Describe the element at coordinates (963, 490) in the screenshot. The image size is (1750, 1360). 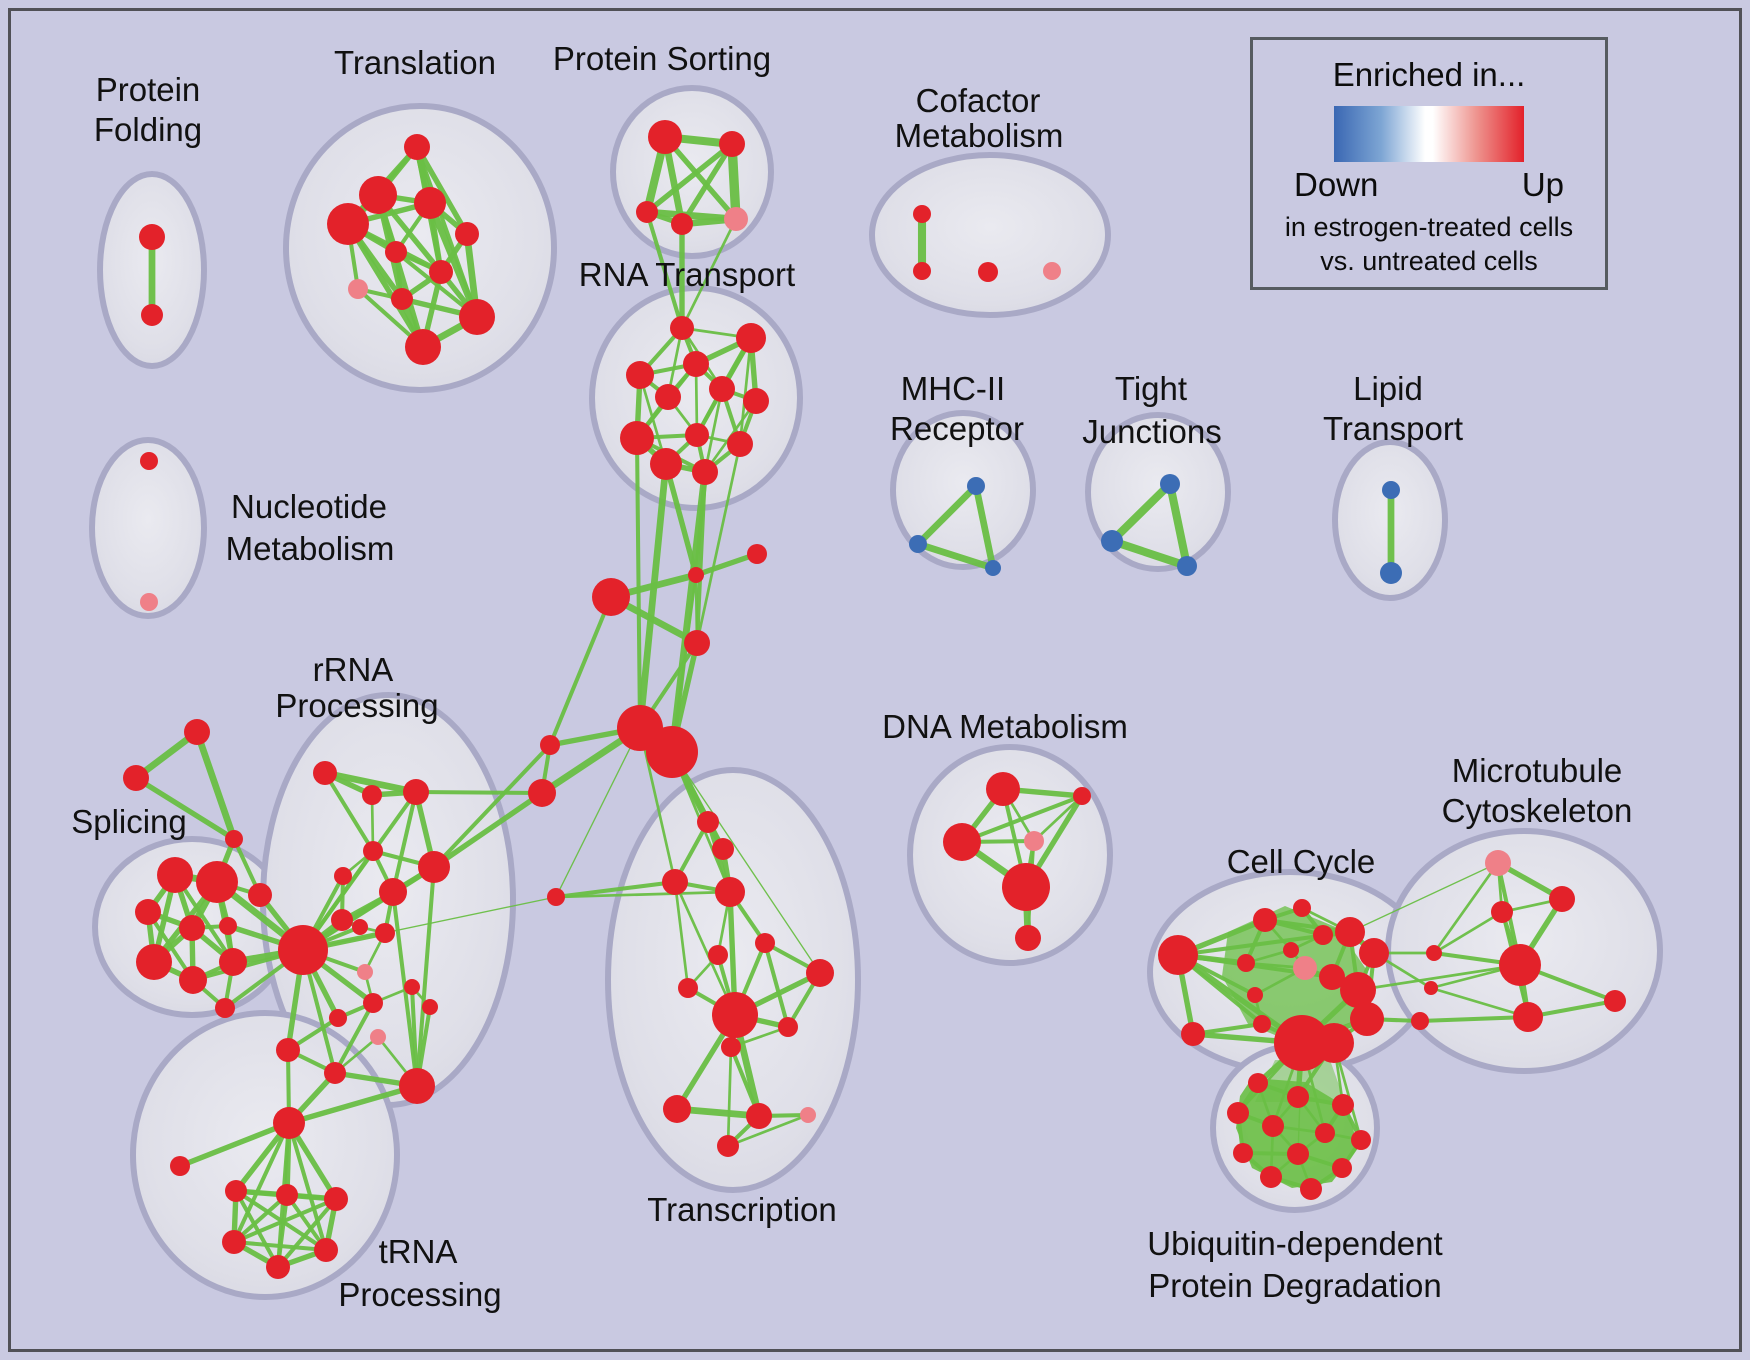
I see `cluster-ellipse-mhc-ii-receptor` at that location.